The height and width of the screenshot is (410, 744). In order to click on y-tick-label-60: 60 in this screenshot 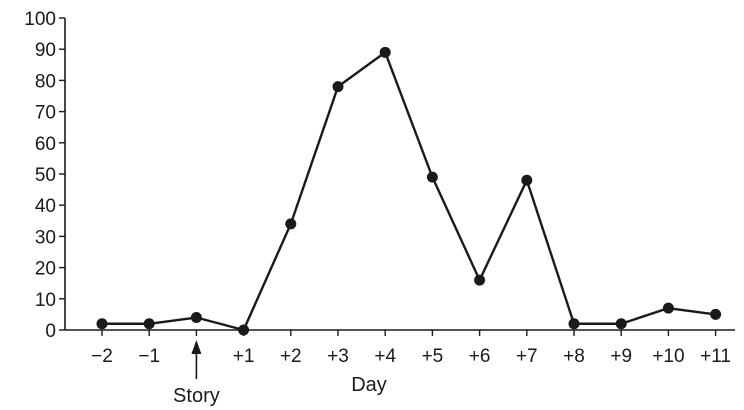, I will do `click(45, 144)`.